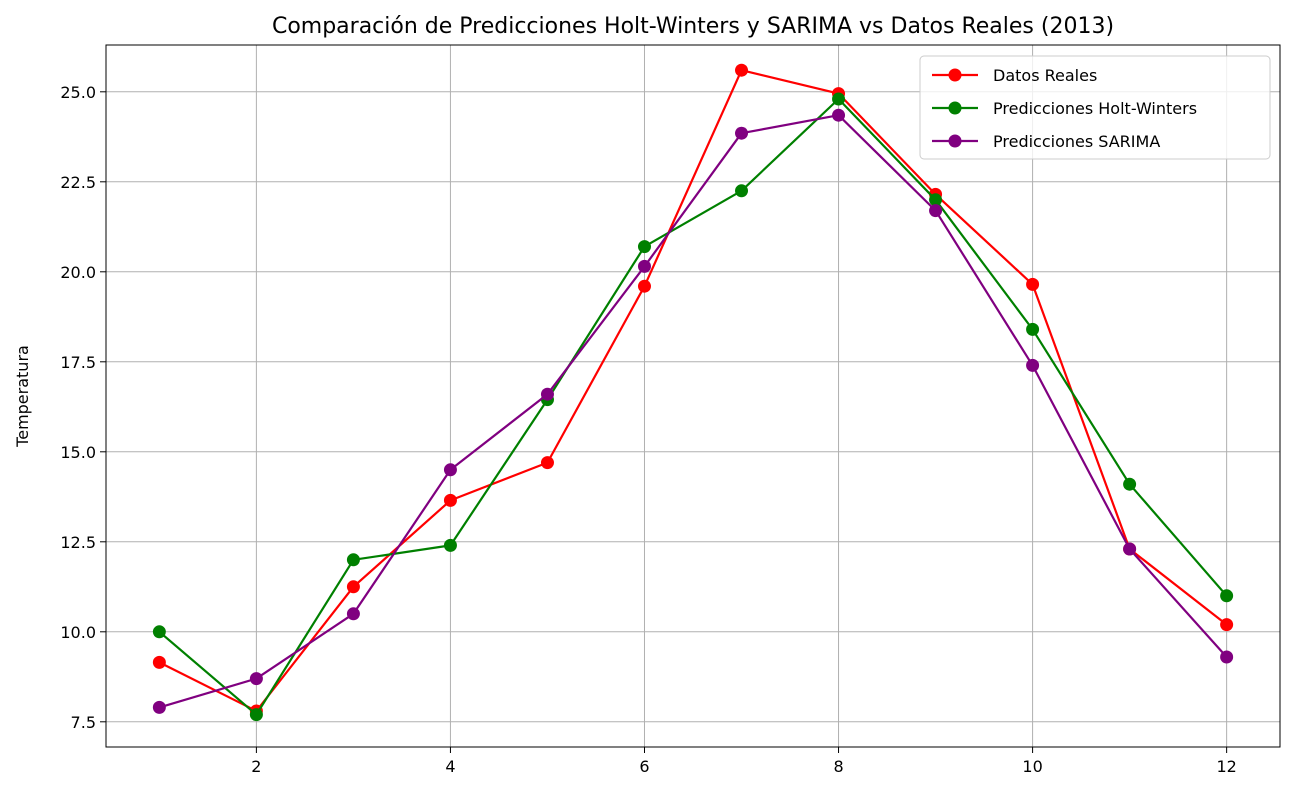 This screenshot has height=792, width=1302. I want to click on legend-box, so click(1095, 107).